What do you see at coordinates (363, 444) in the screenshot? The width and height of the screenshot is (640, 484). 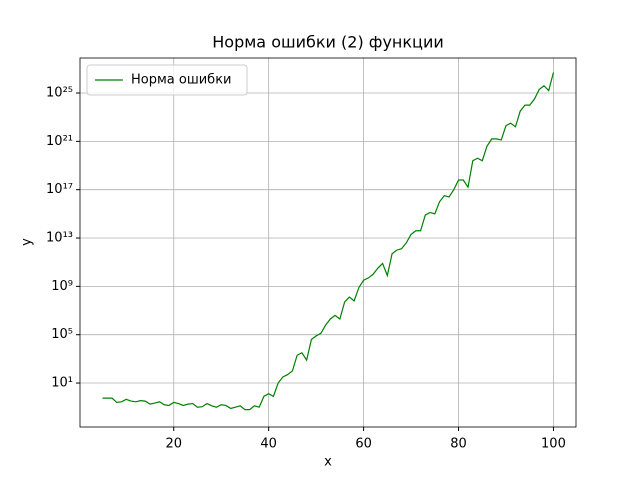 I see `x-tick-label: 60` at bounding box center [363, 444].